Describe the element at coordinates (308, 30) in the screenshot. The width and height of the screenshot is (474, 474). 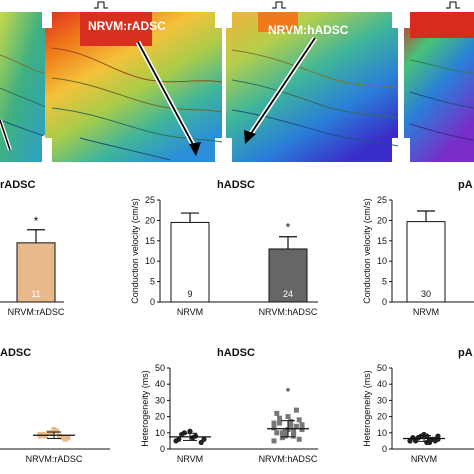
I see `map-label-2: NRVM:hADSC` at that location.